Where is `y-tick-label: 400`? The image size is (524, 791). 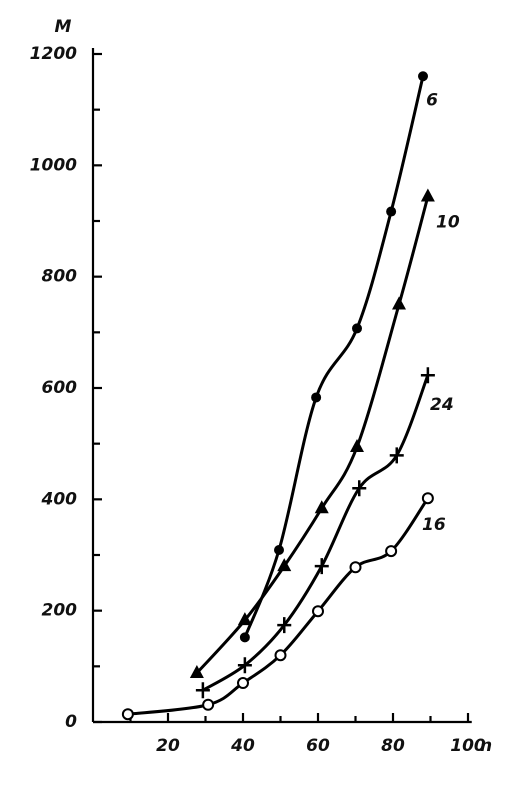 y-tick-label: 400 is located at coordinates (59, 499).